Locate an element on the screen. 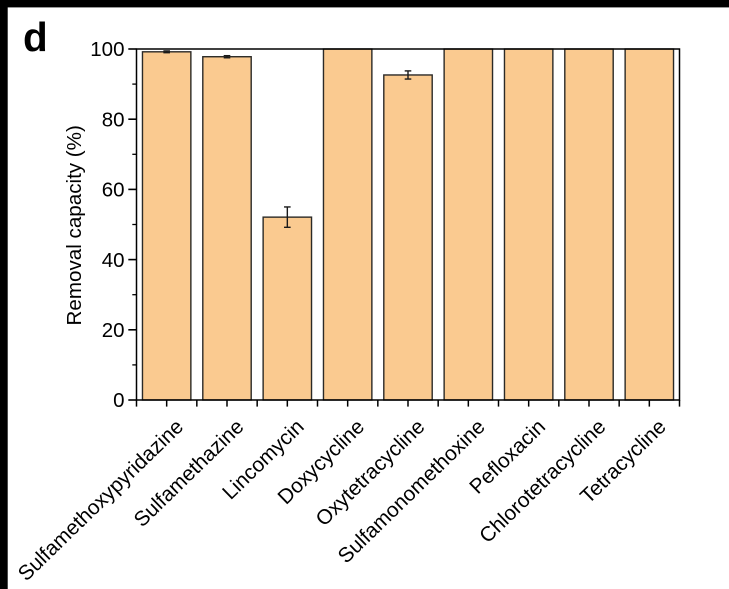  svg-text: Removal capacity (%) is located at coordinates (74, 225).